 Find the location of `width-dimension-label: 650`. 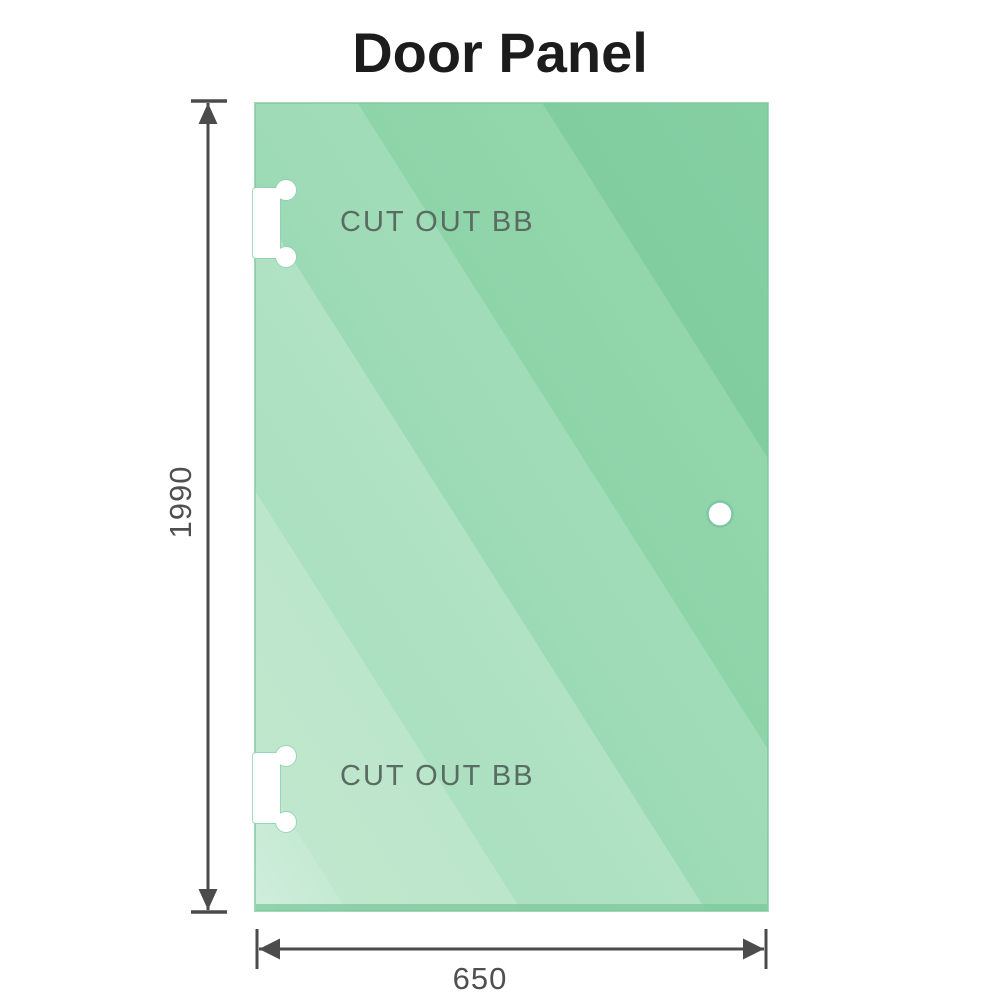

width-dimension-label: 650 is located at coordinates (480, 978).